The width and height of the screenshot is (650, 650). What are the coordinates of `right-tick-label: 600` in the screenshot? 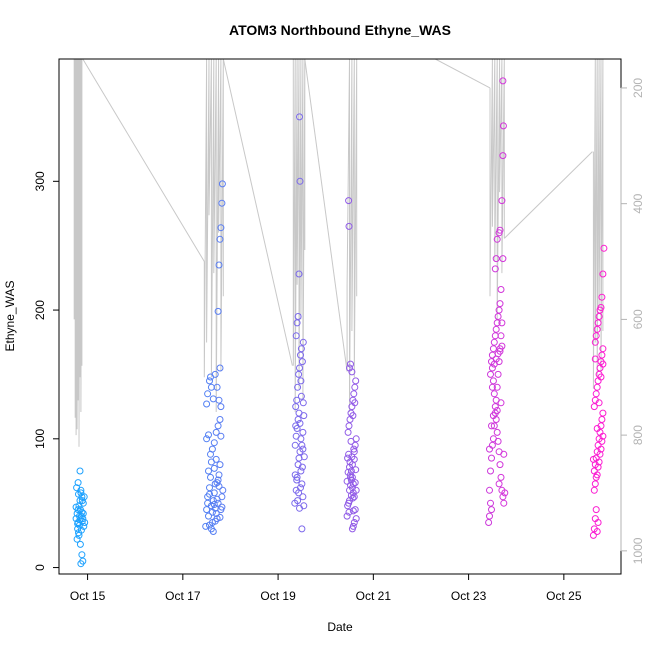 It's located at (638, 319).